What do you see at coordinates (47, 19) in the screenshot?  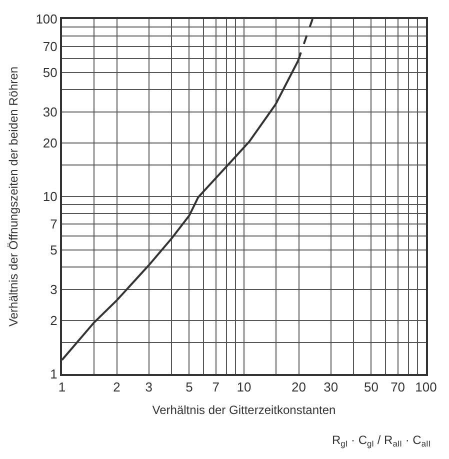 I see `y-tick-label: 100` at bounding box center [47, 19].